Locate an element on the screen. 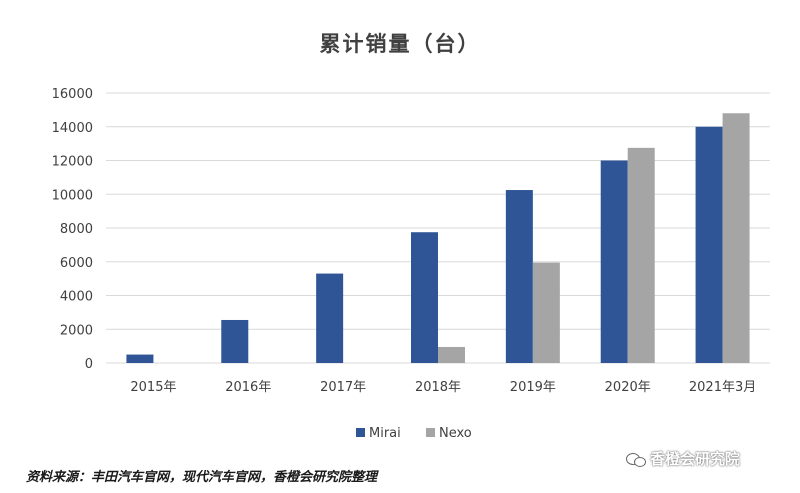 This screenshot has height=493, width=800. y-tick-label: 16000 is located at coordinates (72, 94).